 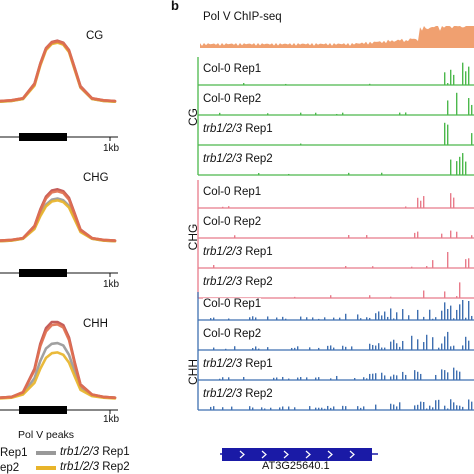 What do you see at coordinates (193, 372) in the screenshot?
I see `group-label-chh: CHH` at bounding box center [193, 372].